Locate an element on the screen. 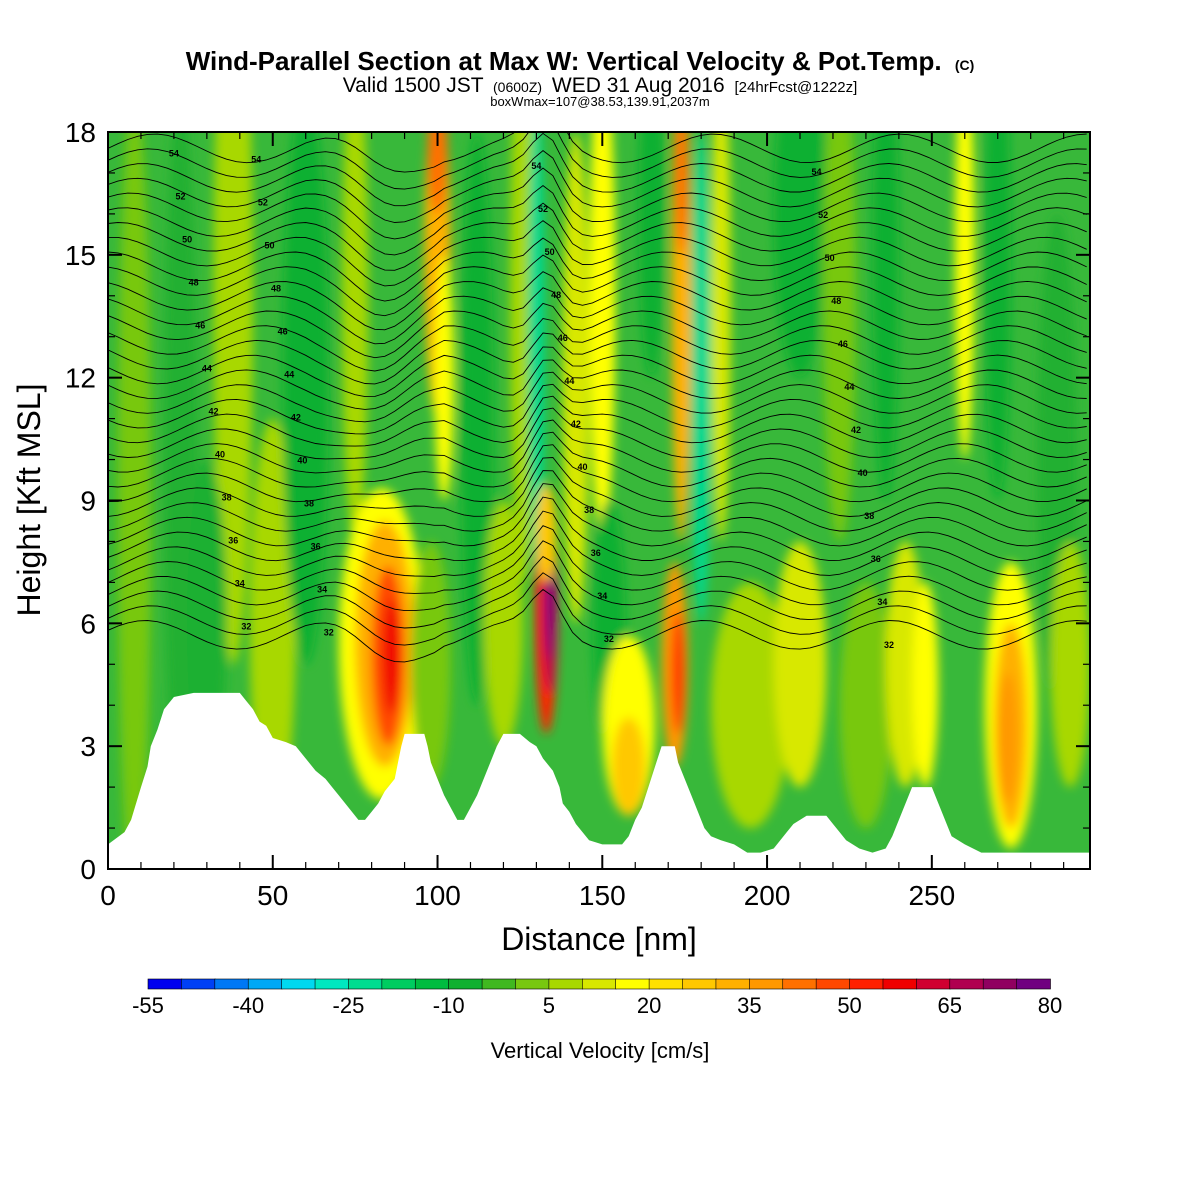 Image resolution: width=1200 pixels, height=1200 pixels. contour-label: 40 is located at coordinates (302, 461).